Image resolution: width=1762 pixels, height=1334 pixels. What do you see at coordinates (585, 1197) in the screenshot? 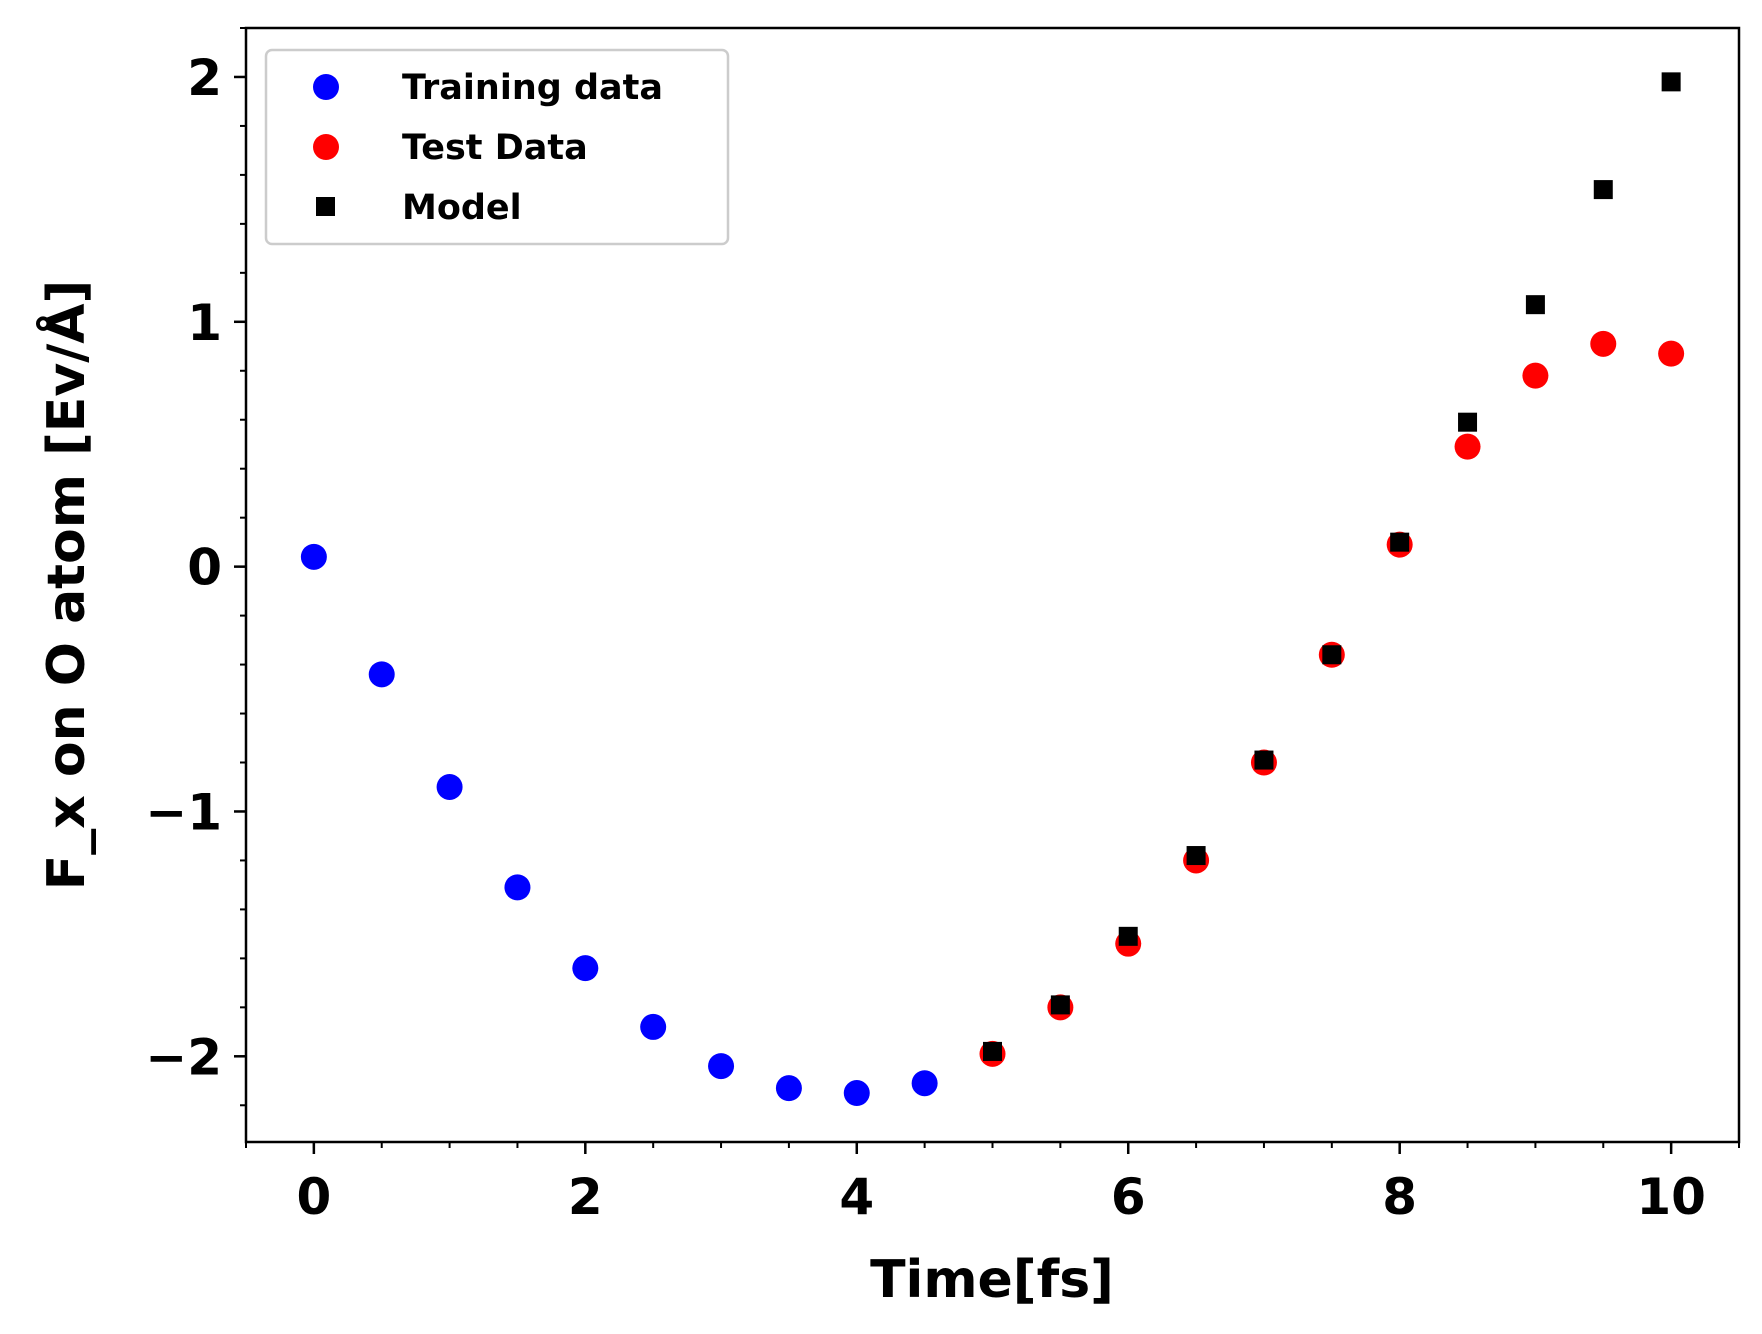
I see `x-tick-label: 2` at bounding box center [585, 1197].